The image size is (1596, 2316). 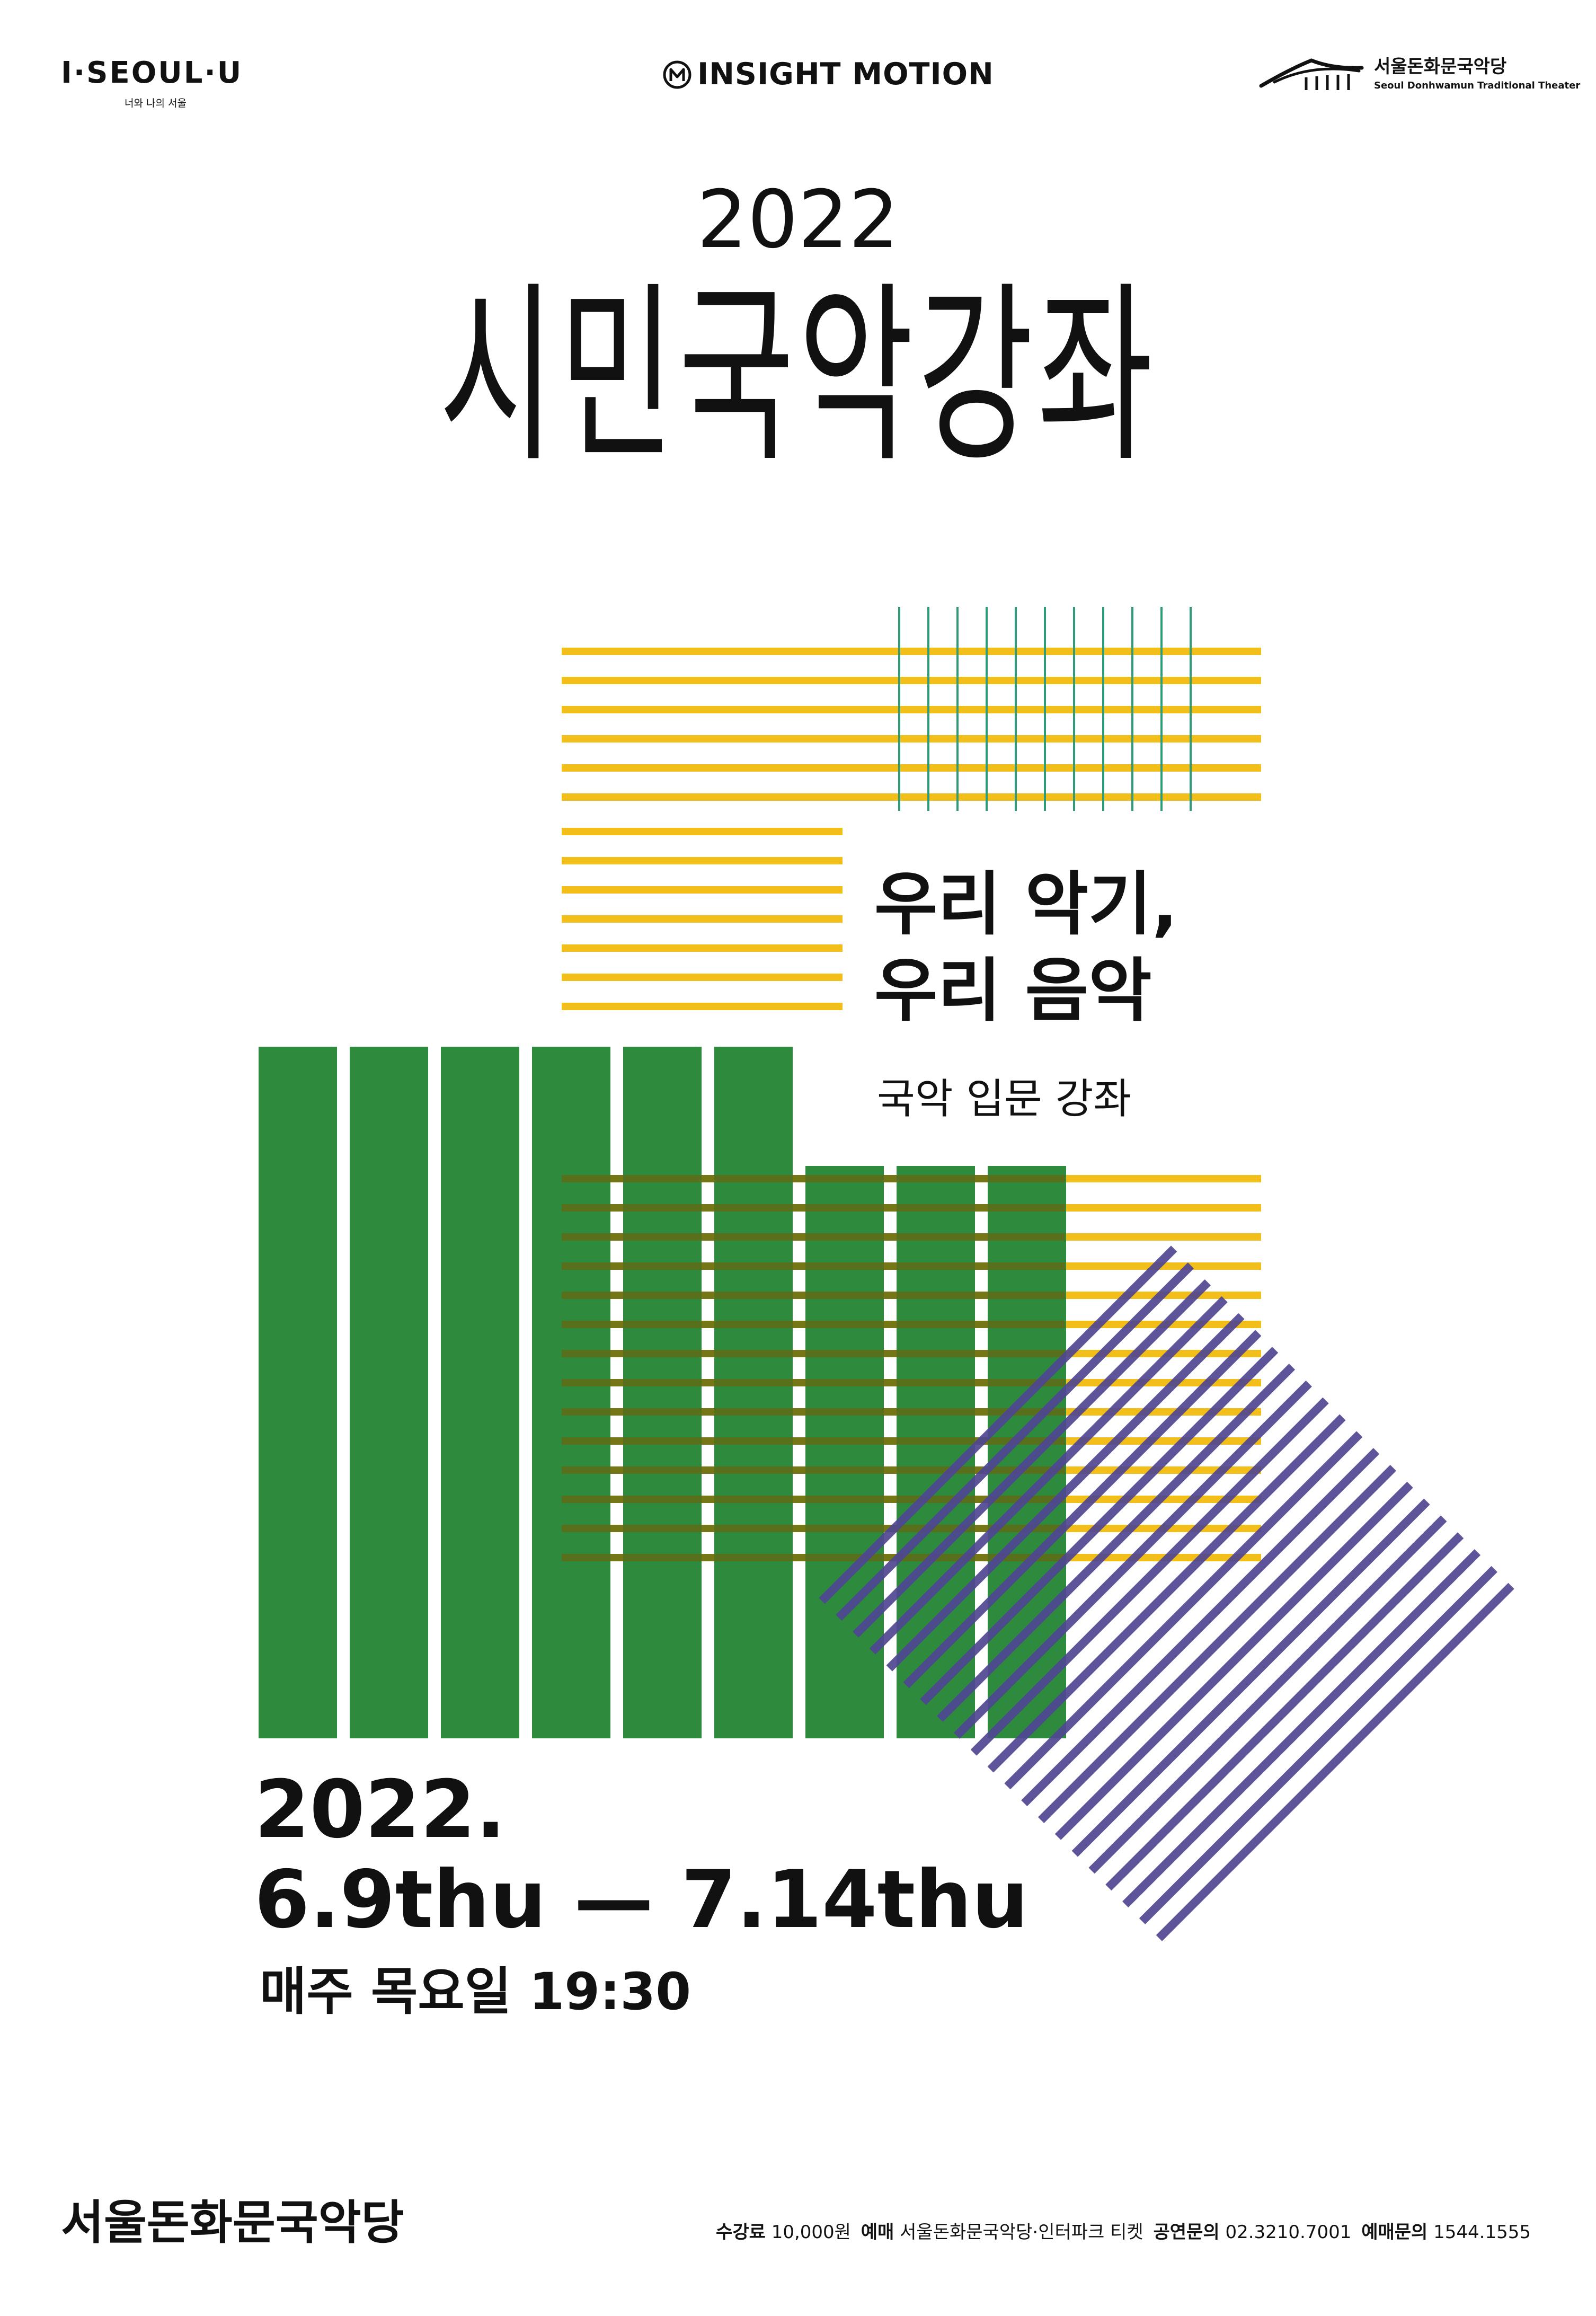 I want to click on i-seoul-u-logo: I·SEOUL·U 너와 나의 서울, so click(x=152, y=84).